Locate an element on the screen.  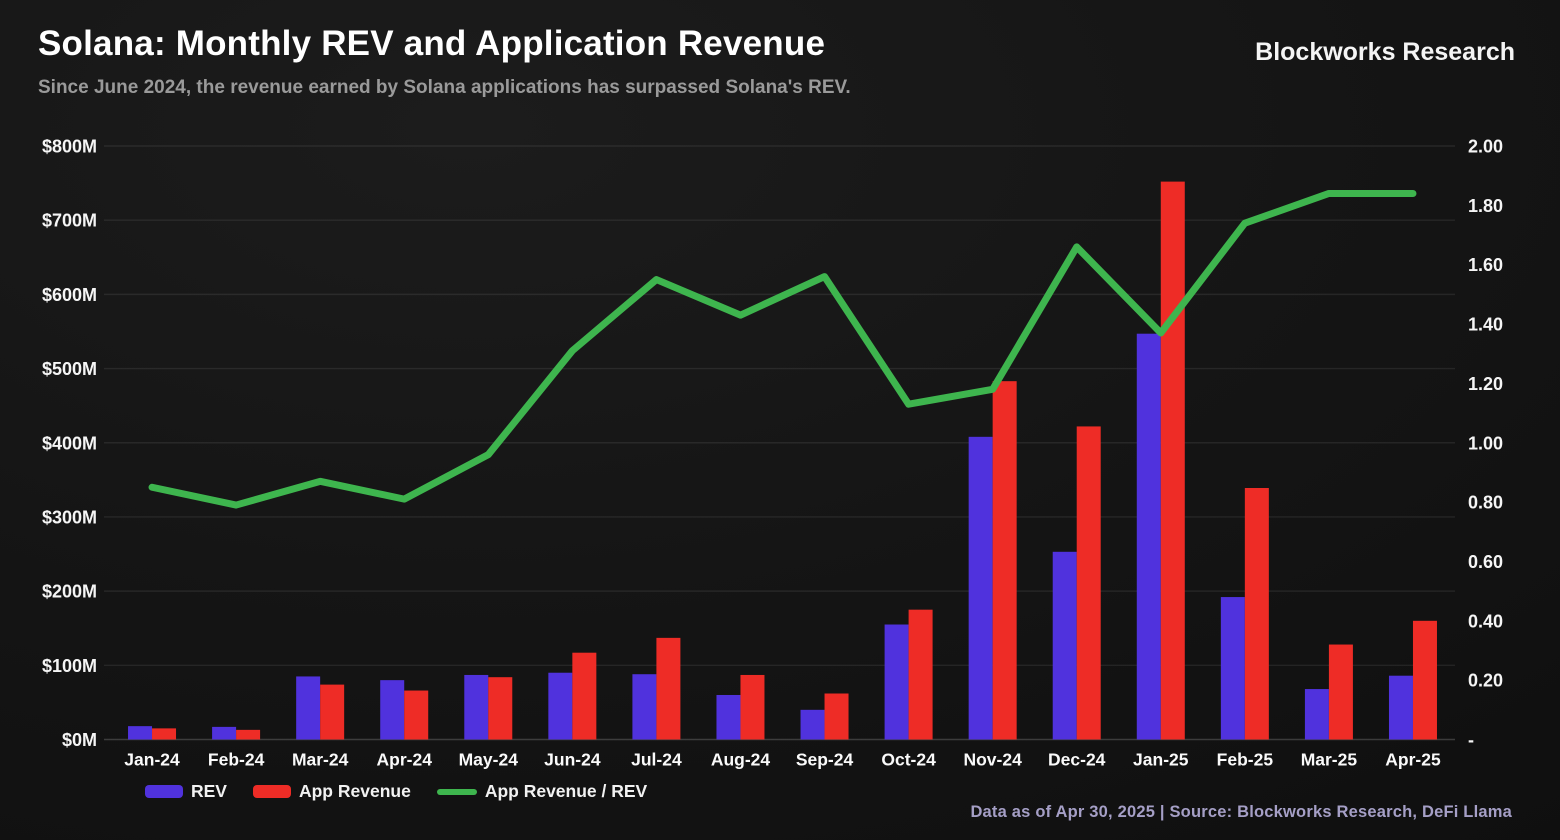
x-axis-label-Jun-24: Jun-24 is located at coordinates (572, 760).